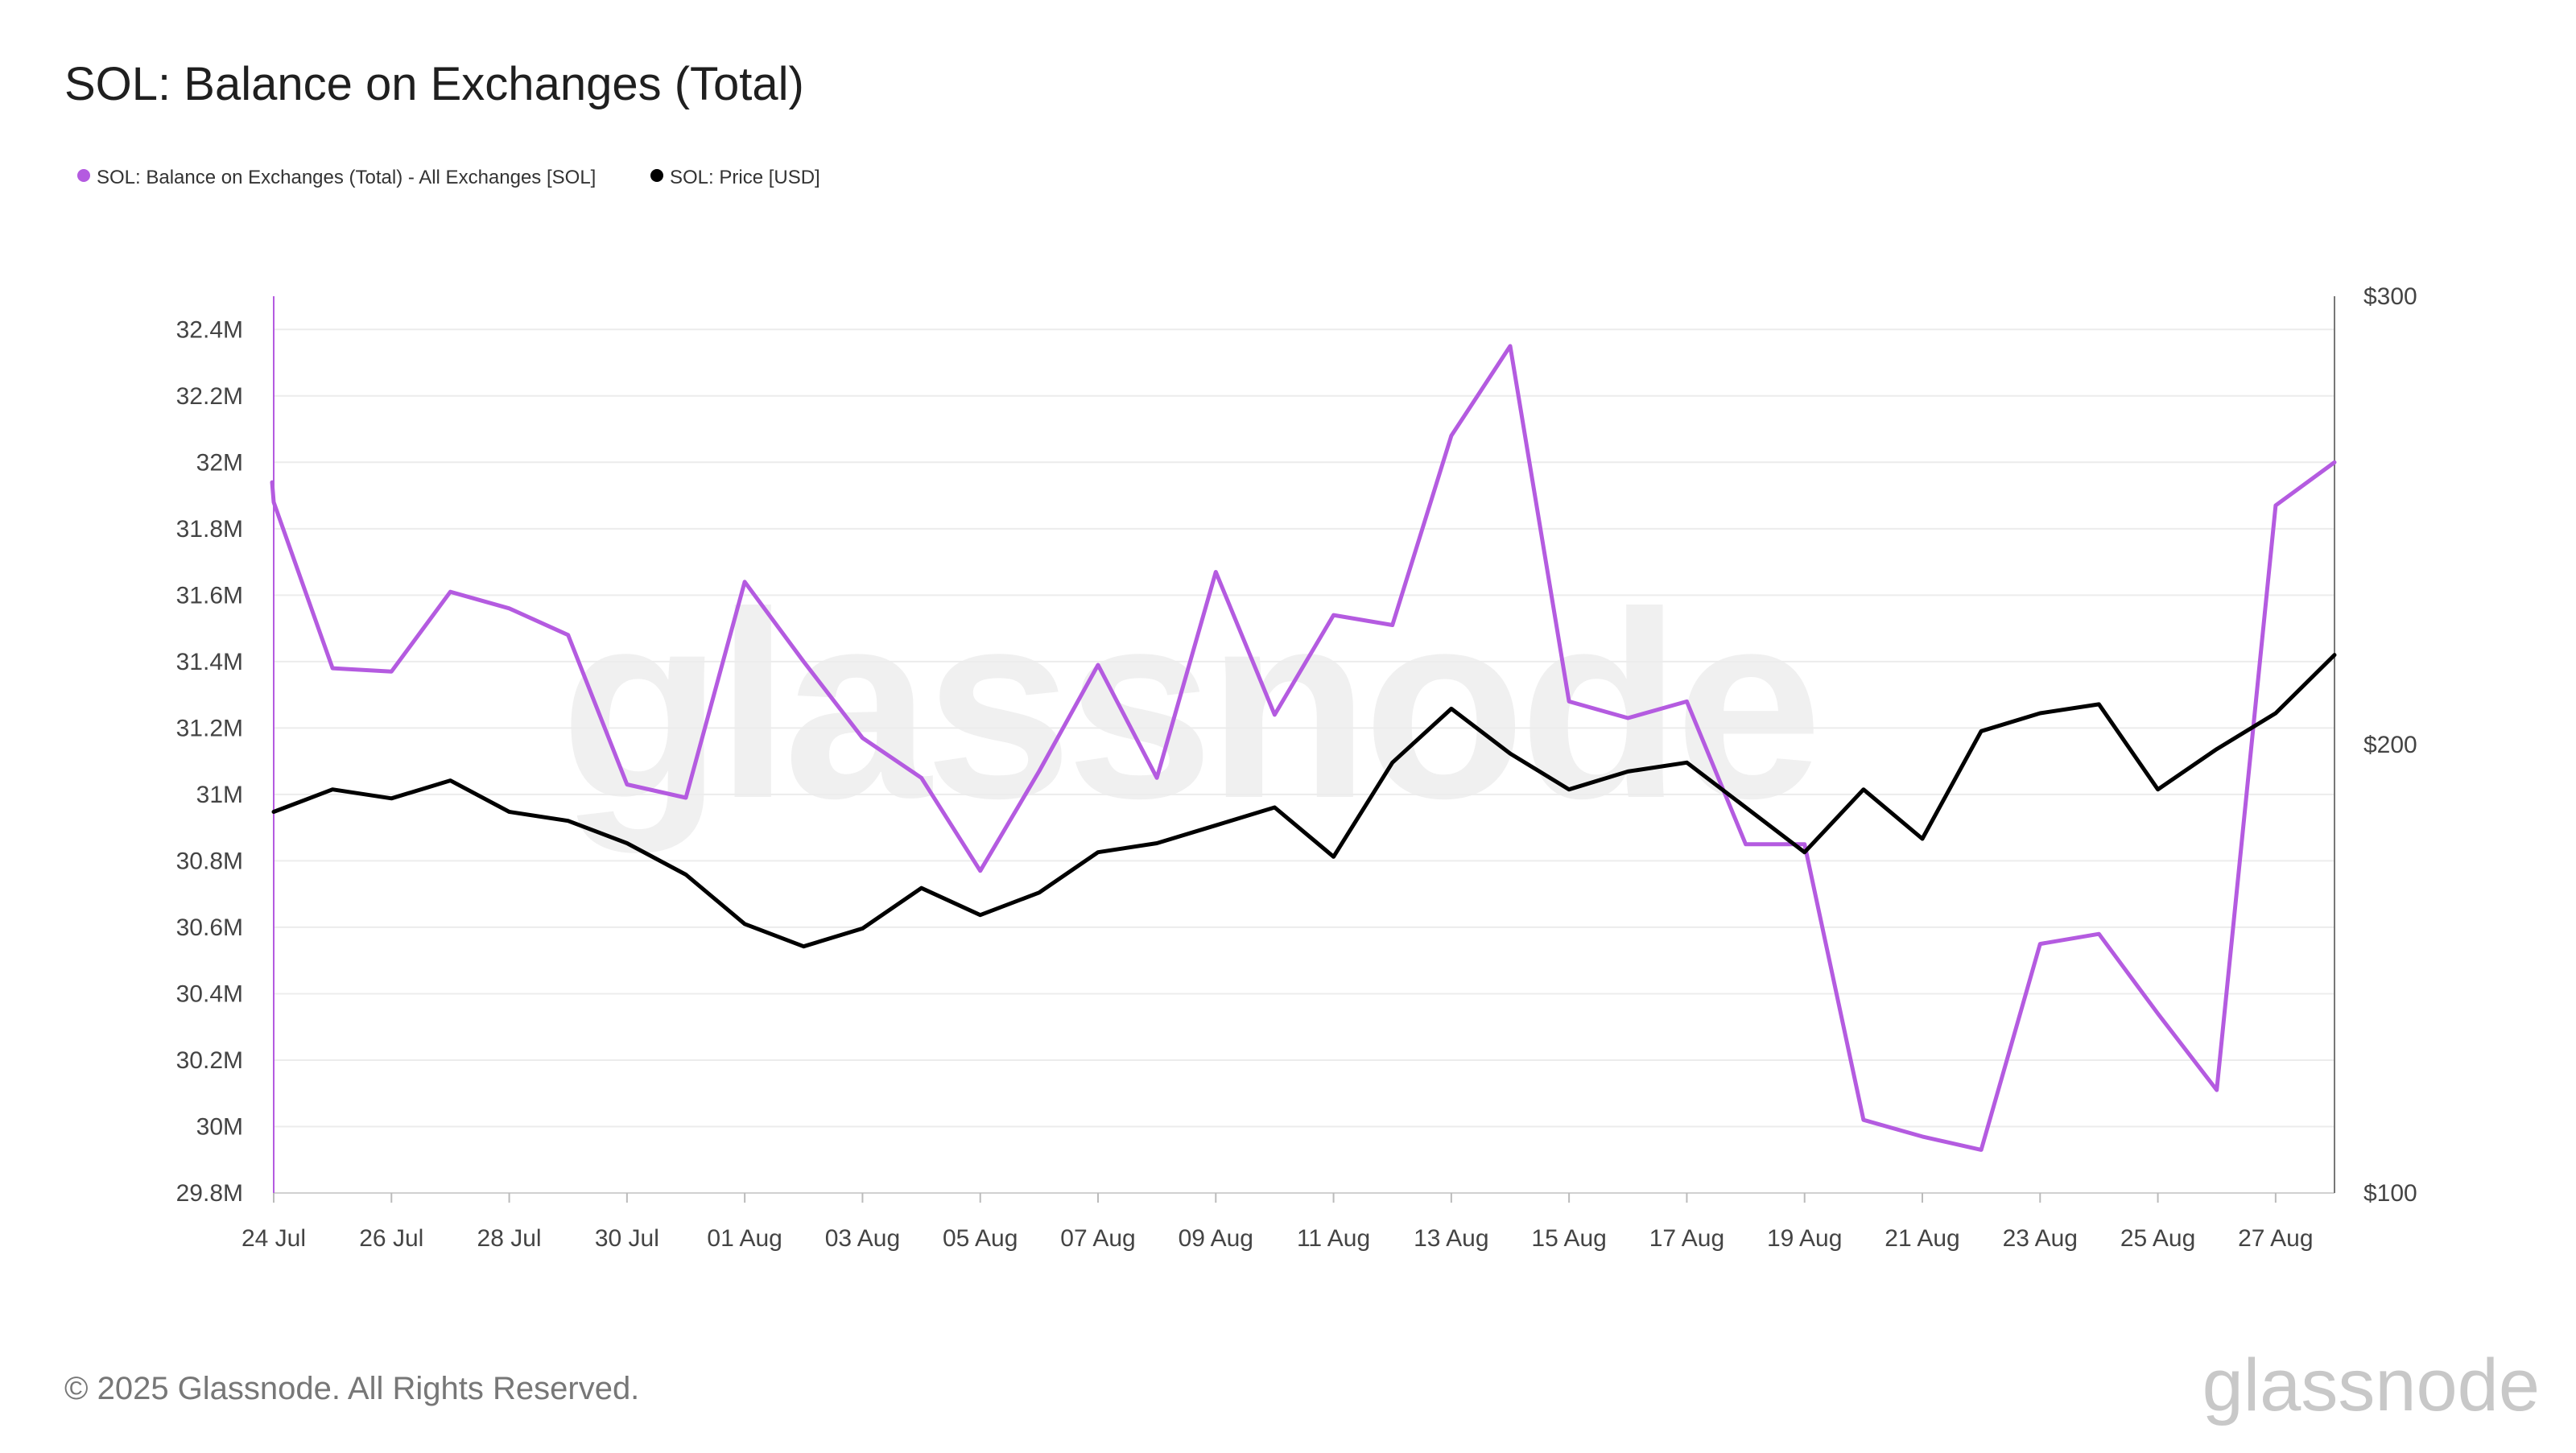 Image resolution: width=2576 pixels, height=1453 pixels. Describe the element at coordinates (1687, 1238) in the screenshot. I see `x-tick-label: 17 Aug` at that location.